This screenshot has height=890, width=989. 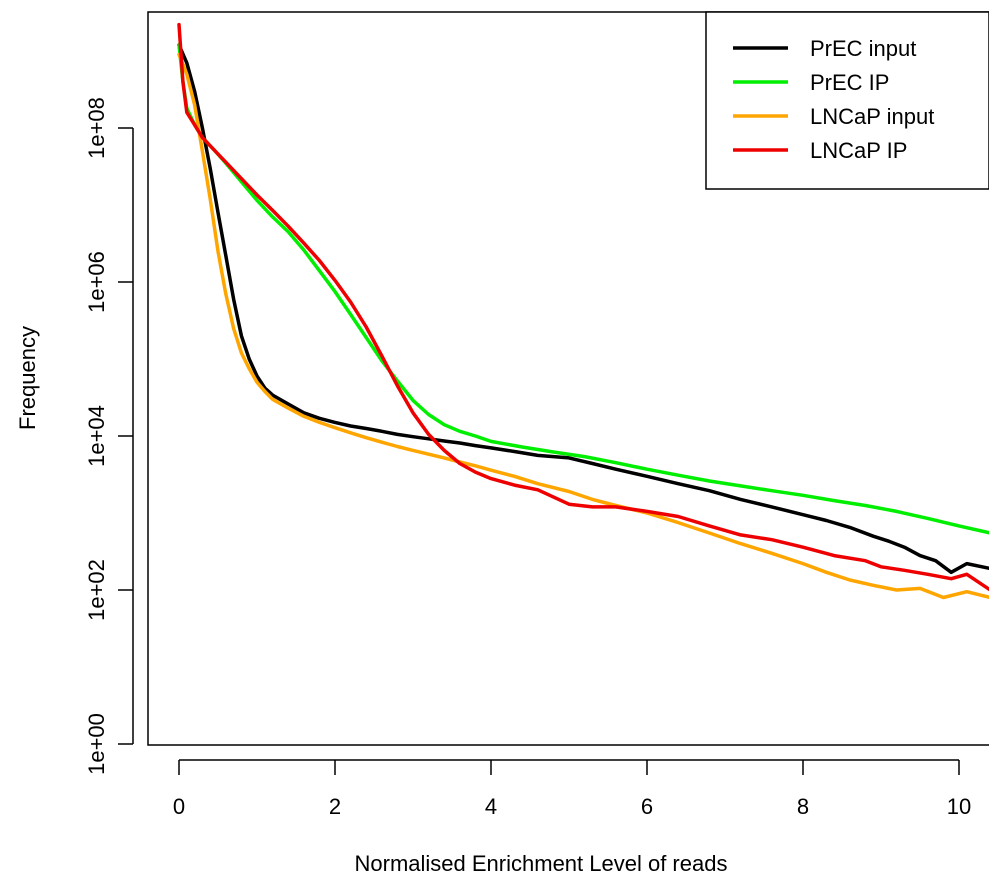 What do you see at coordinates (833, 99) in the screenshot?
I see `legend-items: PrEC input PrEC IP LNCaP input LNCaP IP` at bounding box center [833, 99].